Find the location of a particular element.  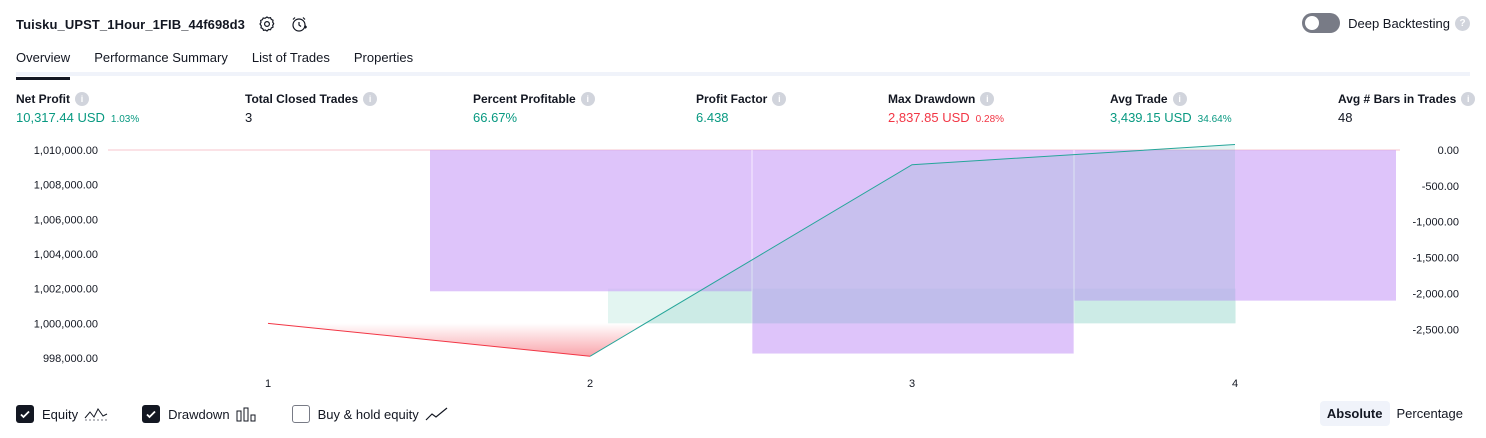

header: Tuisku_UPST_1Hour_1FIB_44f698d3 is located at coordinates (162, 24).